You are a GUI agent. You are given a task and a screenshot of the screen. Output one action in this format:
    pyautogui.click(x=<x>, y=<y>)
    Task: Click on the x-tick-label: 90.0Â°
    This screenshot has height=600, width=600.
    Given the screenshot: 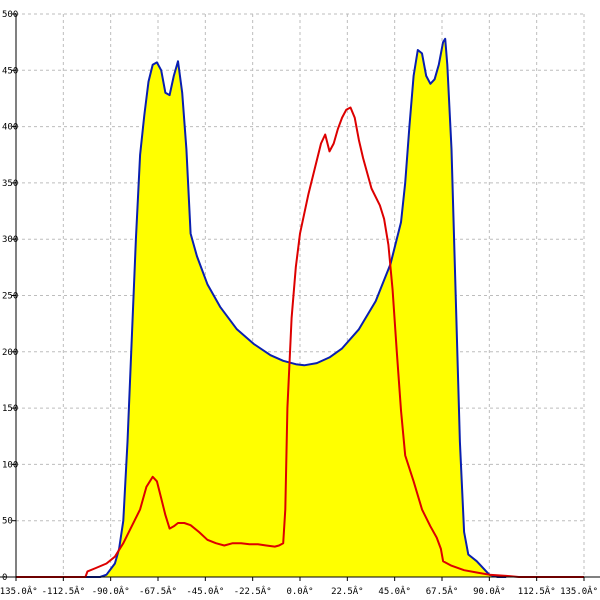 What is the action you would take?
    pyautogui.click(x=489, y=591)
    